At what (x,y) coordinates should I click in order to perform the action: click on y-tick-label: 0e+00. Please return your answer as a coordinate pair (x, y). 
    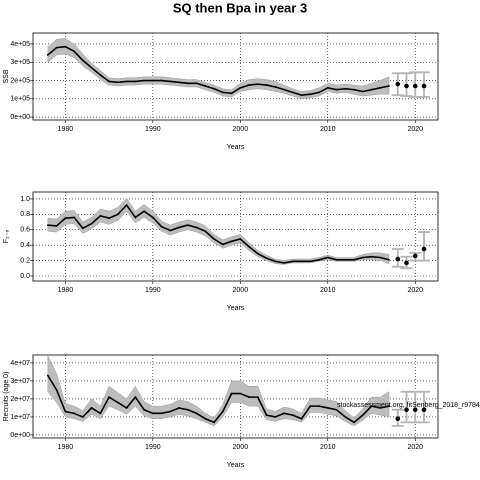
    Looking at the image, I should click on (20, 435).